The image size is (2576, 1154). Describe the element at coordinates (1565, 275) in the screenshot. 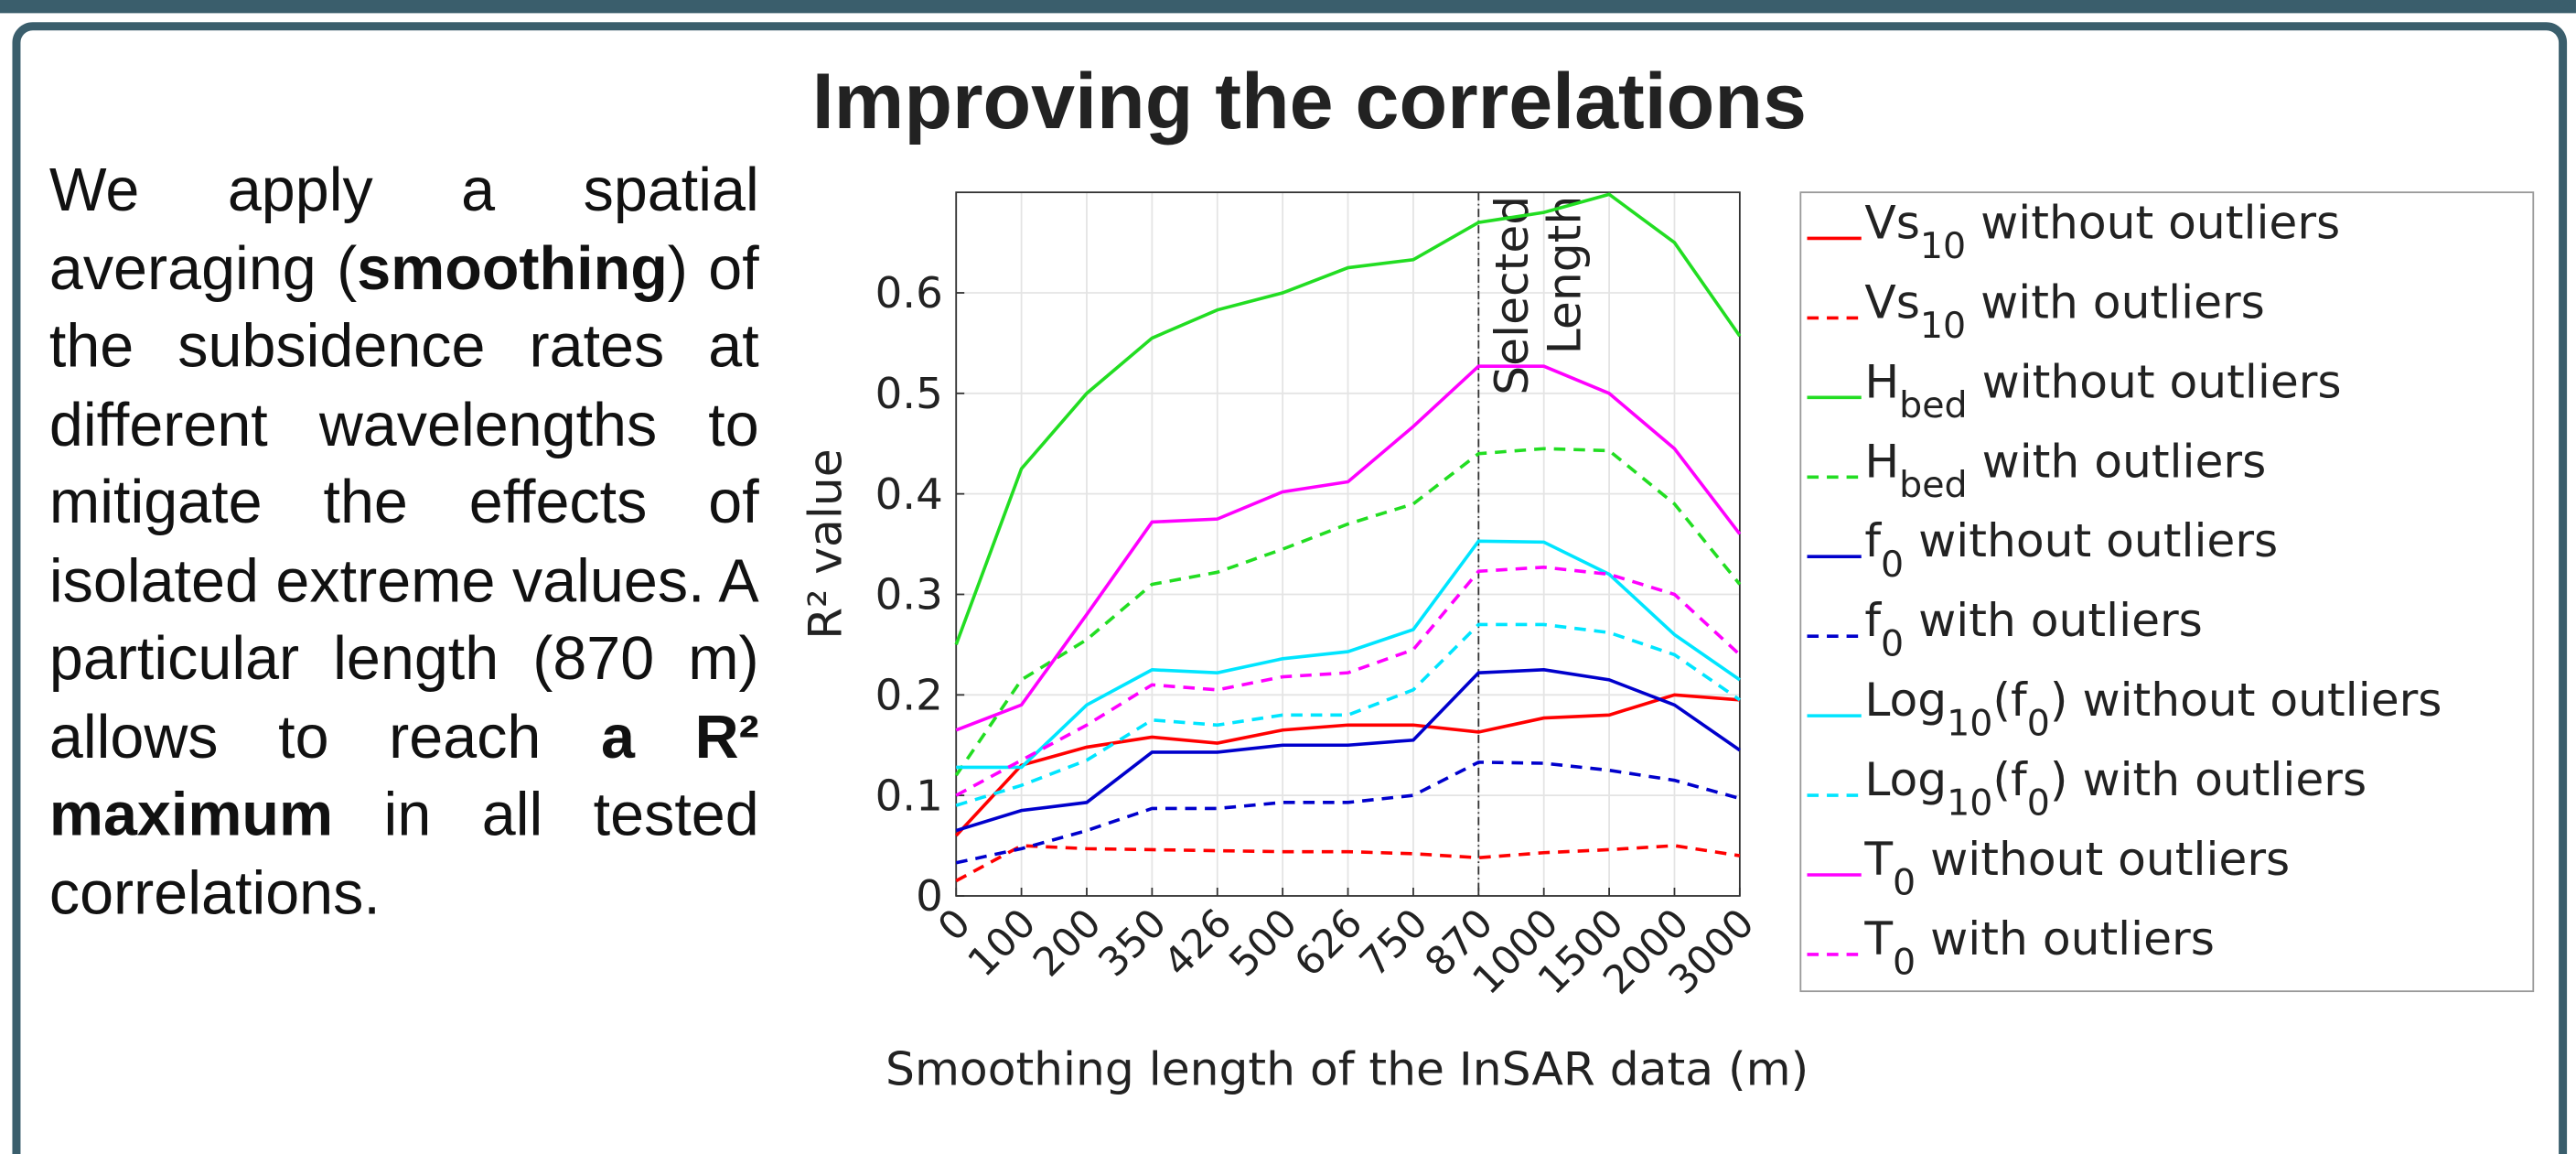

I see `selected-label: Length` at that location.